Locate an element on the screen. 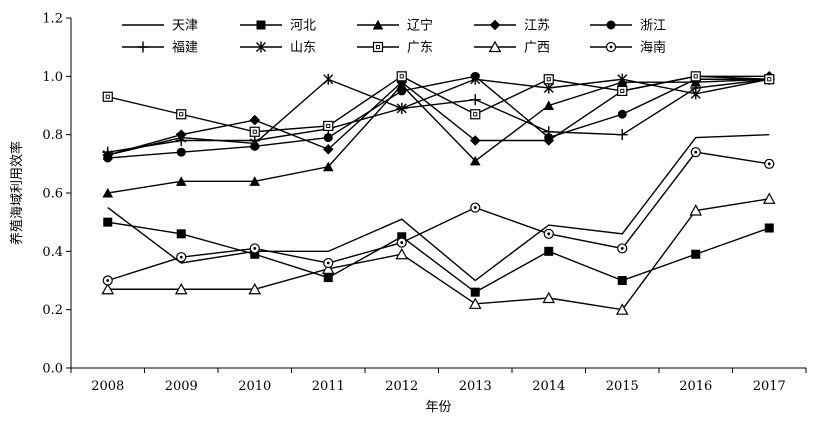 This screenshot has height=425, width=818. legend-item: 辽宁 is located at coordinates (395, 26).